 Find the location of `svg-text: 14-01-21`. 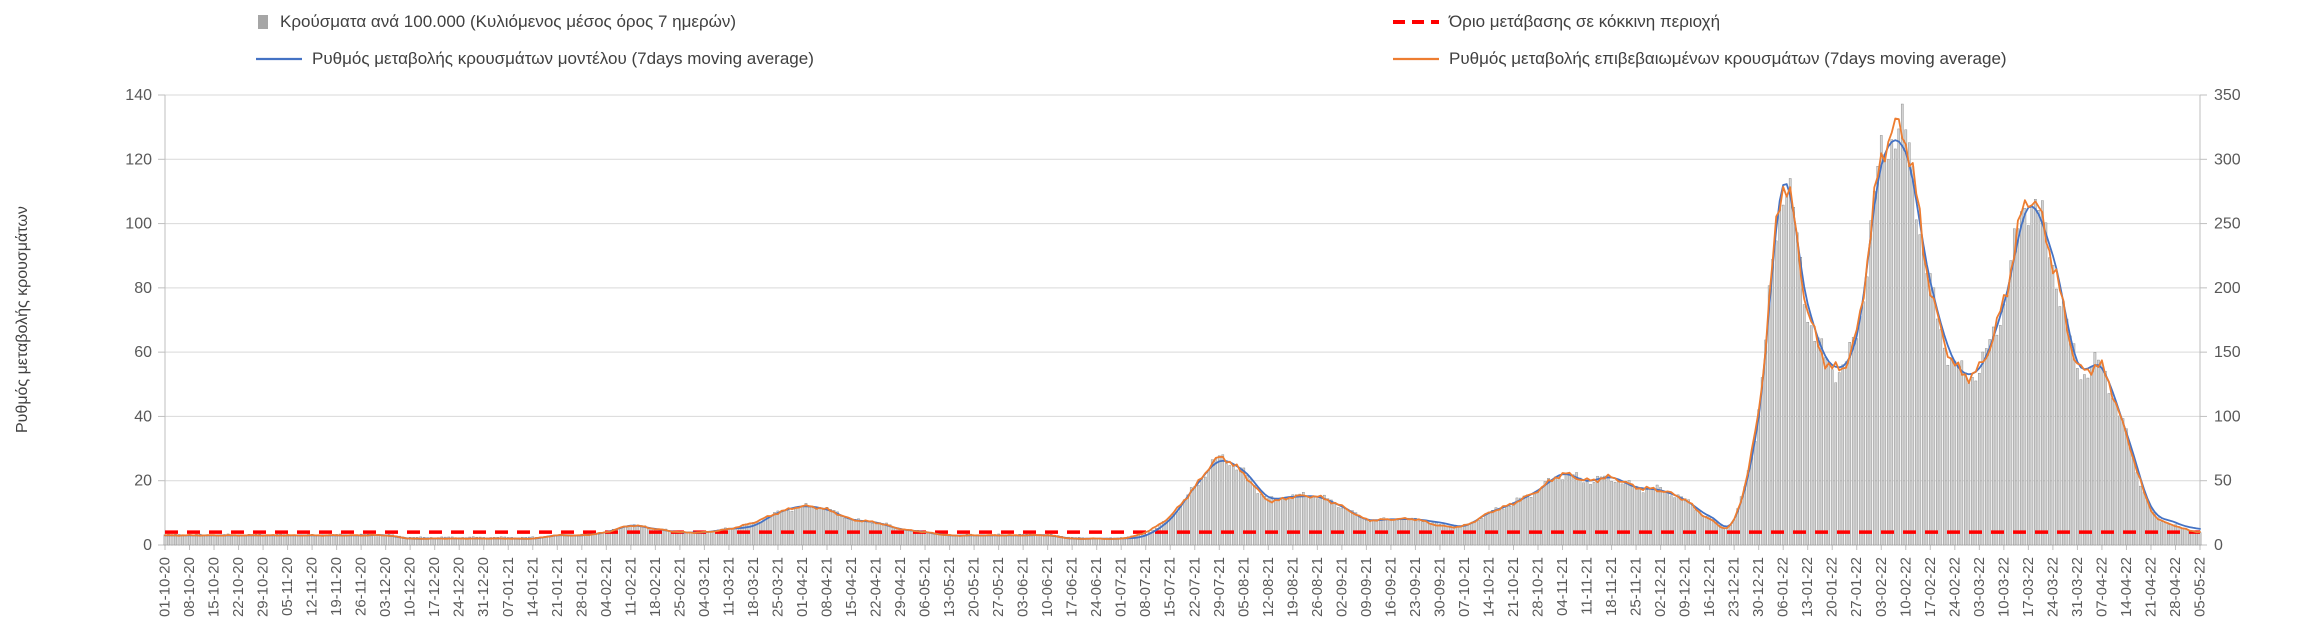

svg-text: 14-01-21 is located at coordinates (532, 587).